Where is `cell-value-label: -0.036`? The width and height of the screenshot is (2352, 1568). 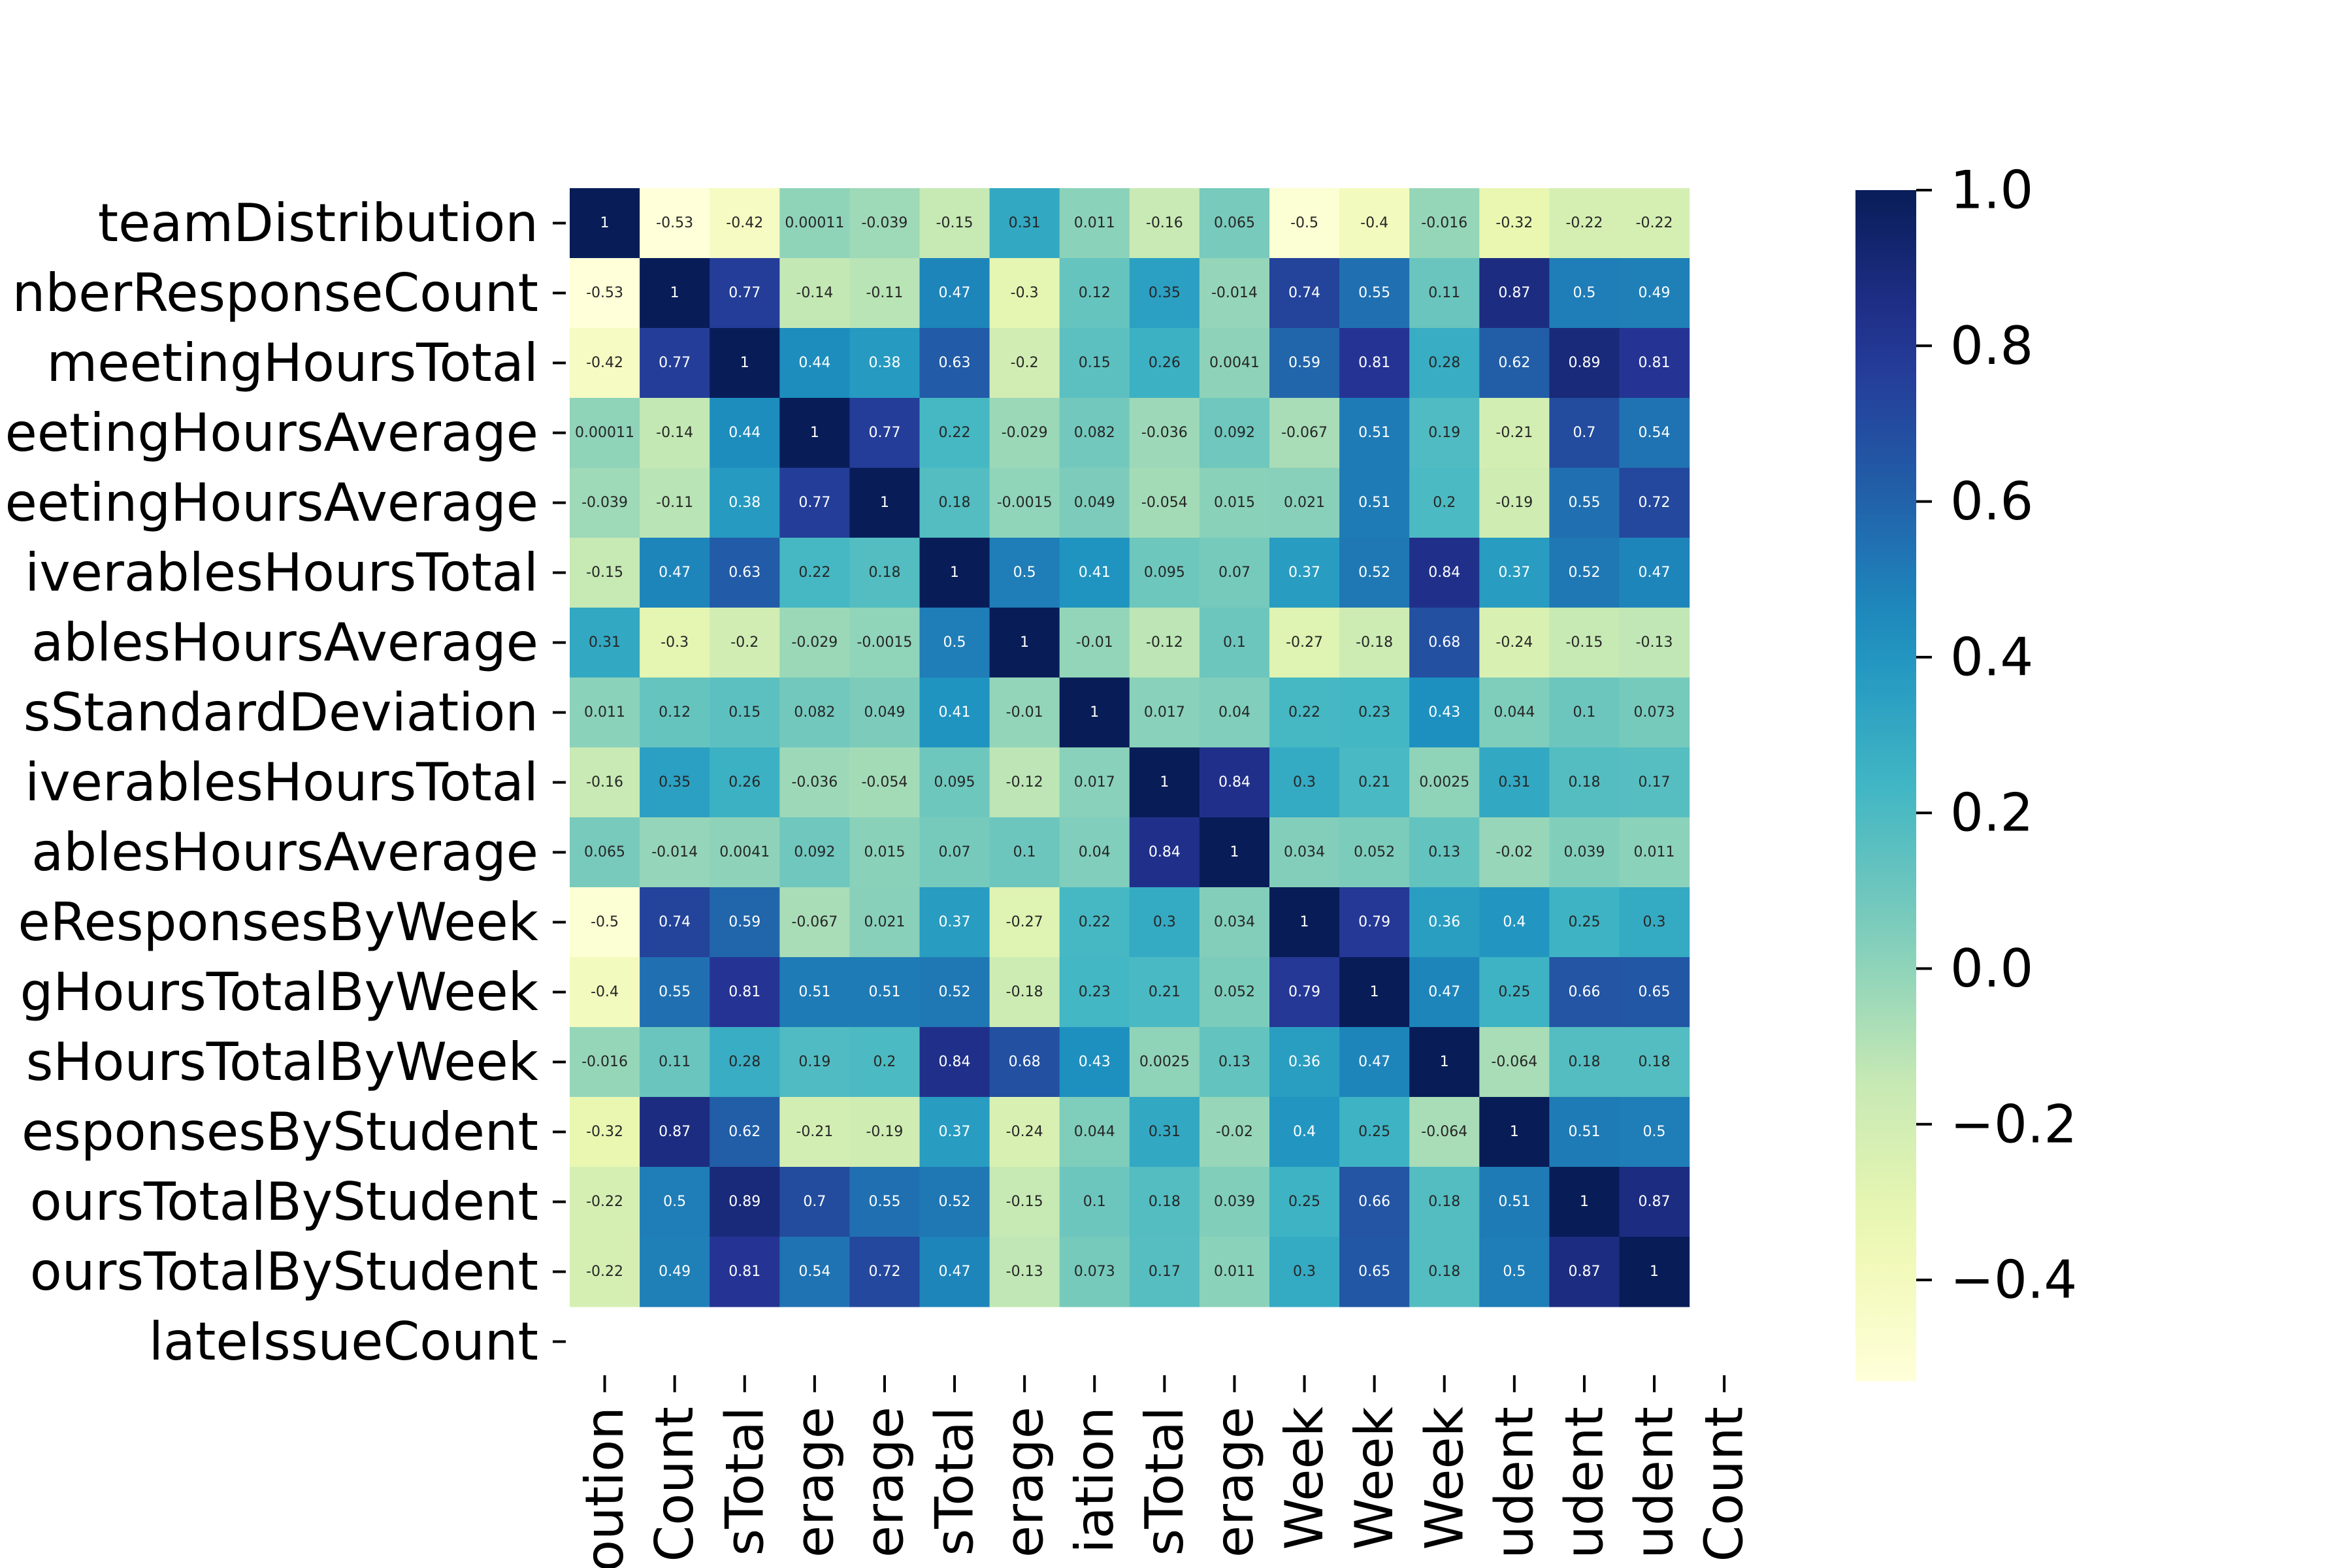 cell-value-label: -0.036 is located at coordinates (814, 782).